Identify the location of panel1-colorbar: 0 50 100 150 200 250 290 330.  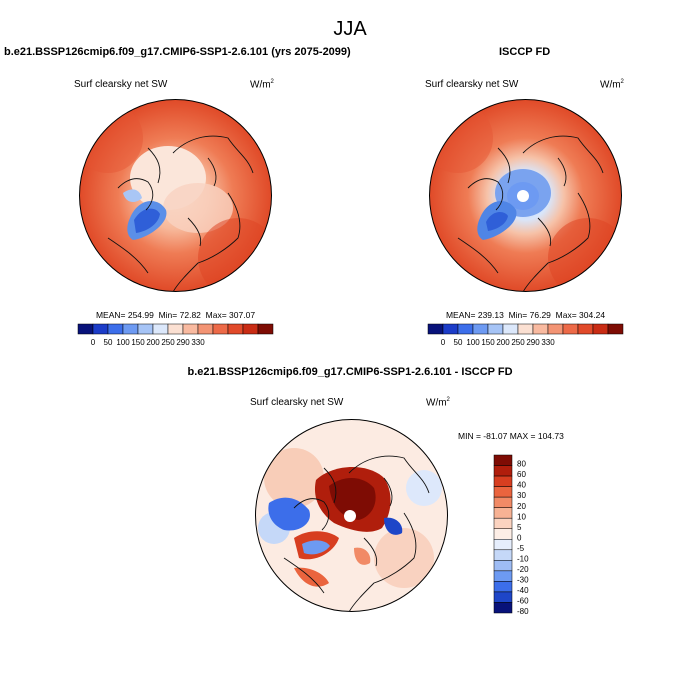
(175, 335).